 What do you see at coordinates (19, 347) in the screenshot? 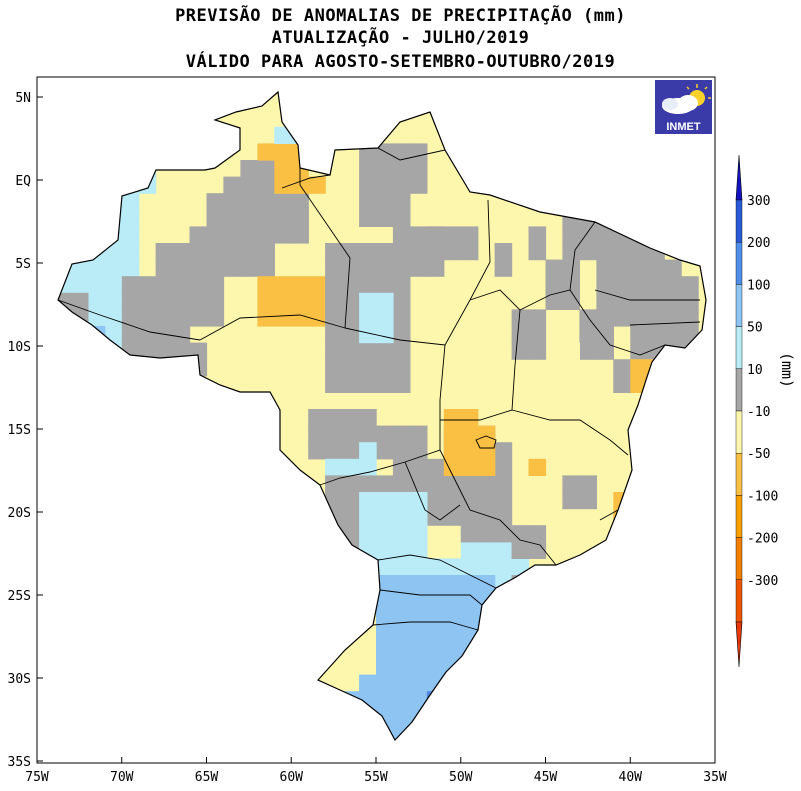
I see `lat-tick-label: 10S` at bounding box center [19, 347].